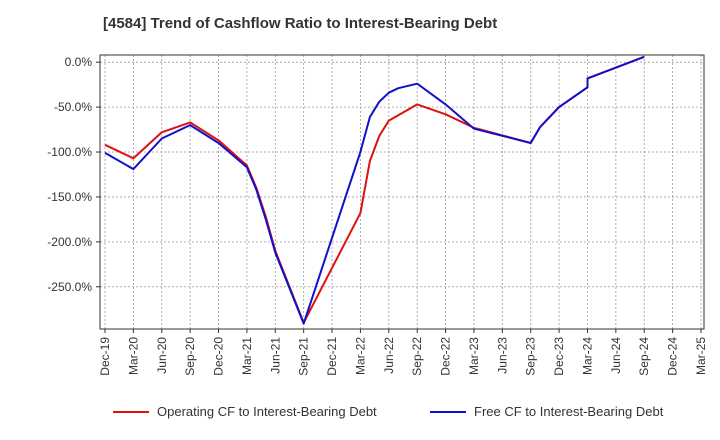  Describe the element at coordinates (531, 356) in the screenshot. I see `x-tick-label: Sep-23` at that location.